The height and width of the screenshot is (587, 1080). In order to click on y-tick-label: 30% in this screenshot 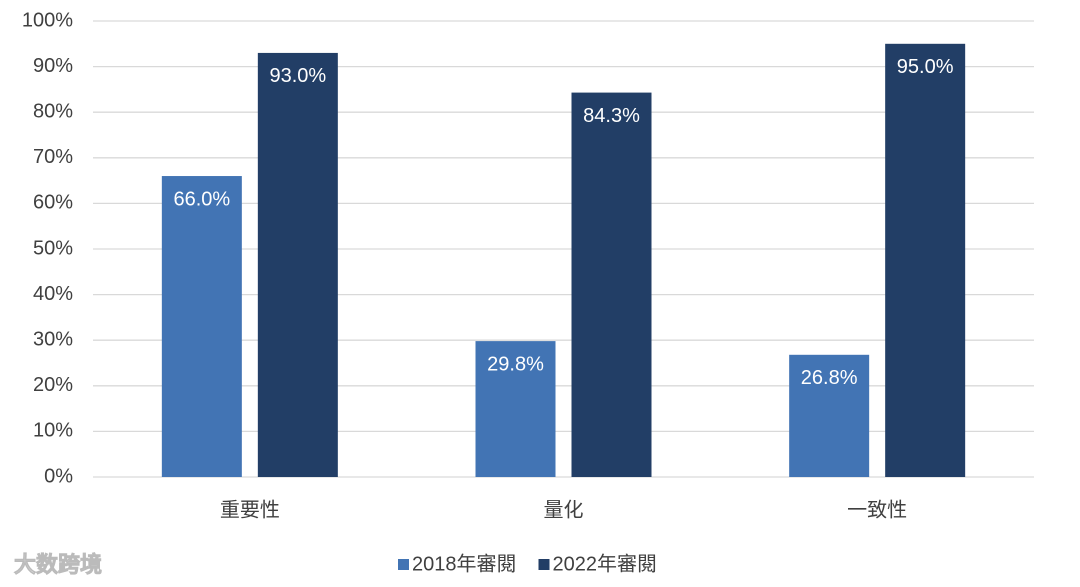, I will do `click(53, 339)`.